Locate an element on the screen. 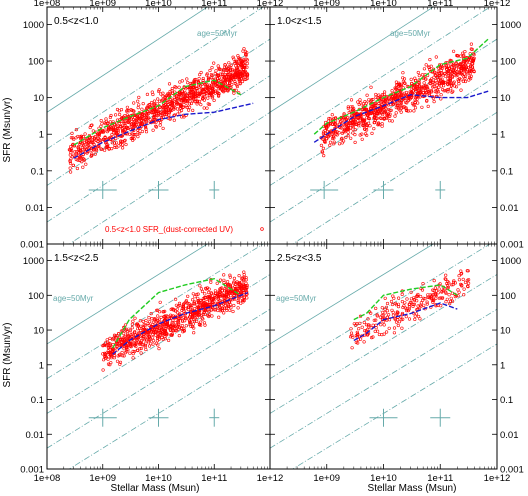 The image size is (528, 496). y-tick-label: 0.1 is located at coordinates (506, 171).